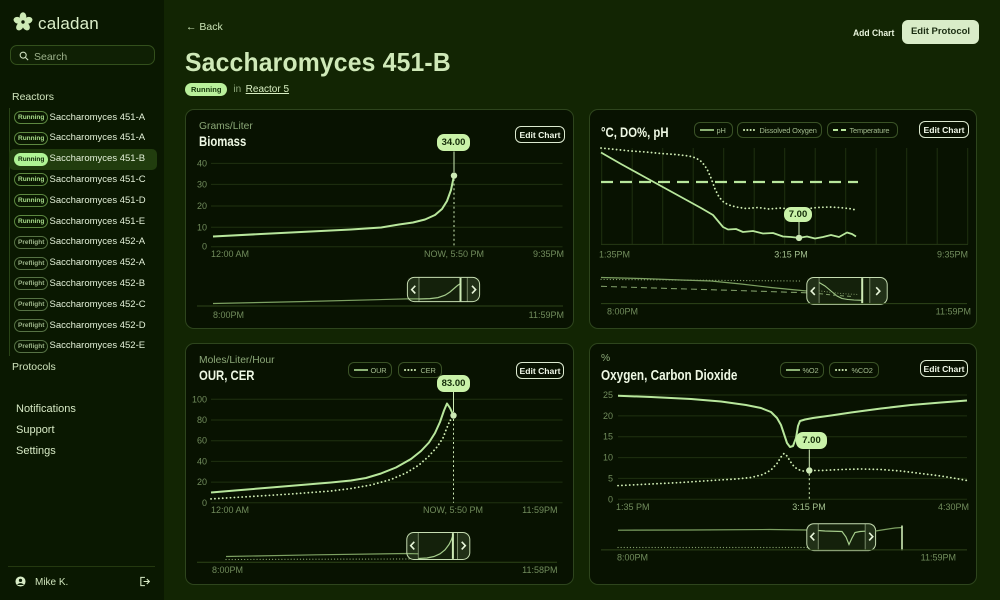 This screenshot has height=600, width=1000. I want to click on svg-text: 30, so click(202, 184).